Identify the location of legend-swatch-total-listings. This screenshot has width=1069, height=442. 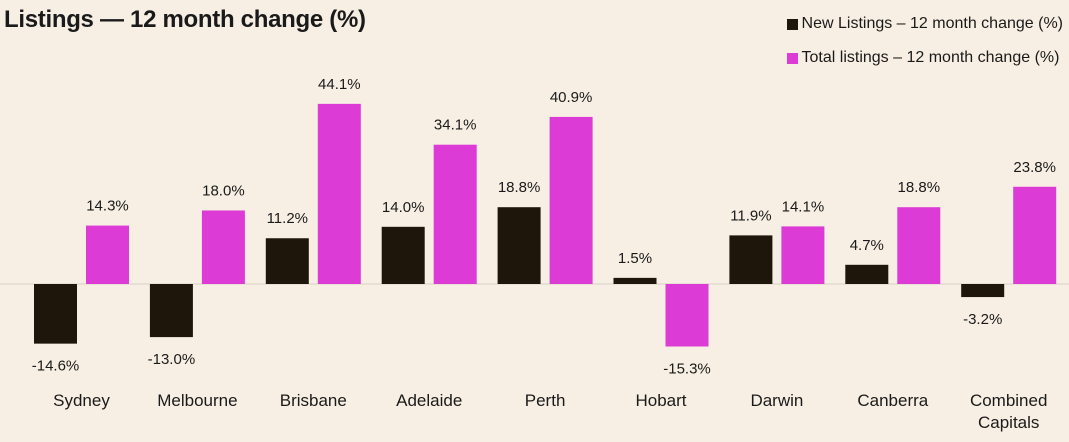
(792, 58).